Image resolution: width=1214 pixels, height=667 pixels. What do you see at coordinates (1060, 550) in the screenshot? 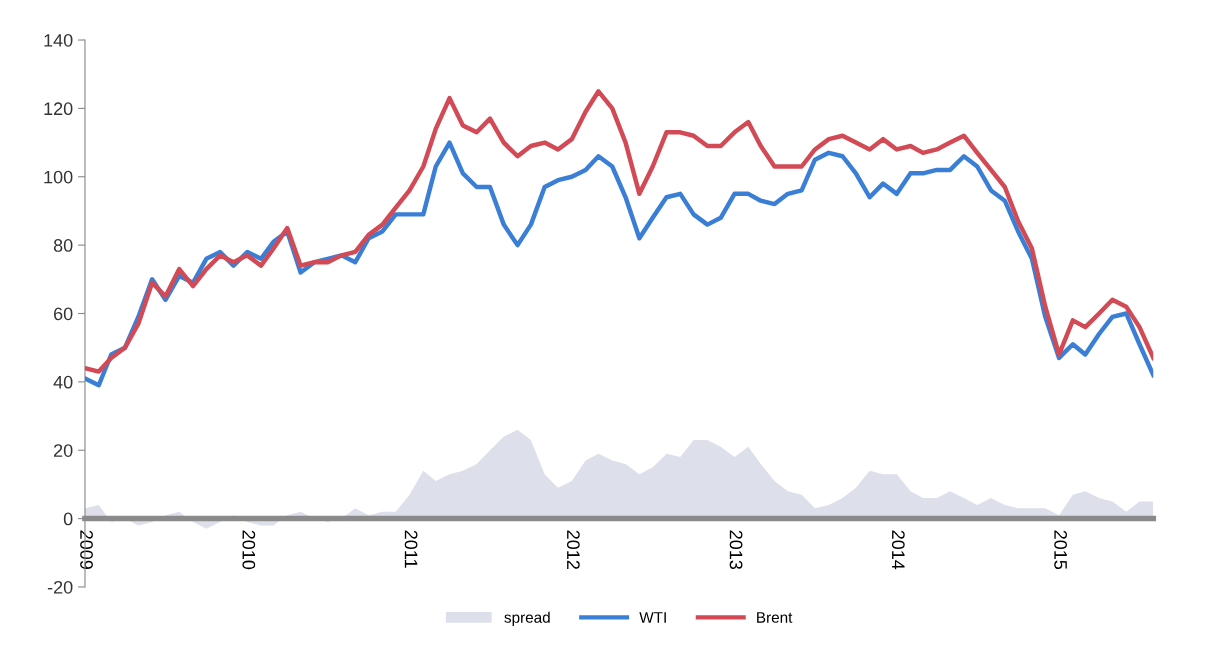
I see `x-tick-label: 2015` at bounding box center [1060, 550].